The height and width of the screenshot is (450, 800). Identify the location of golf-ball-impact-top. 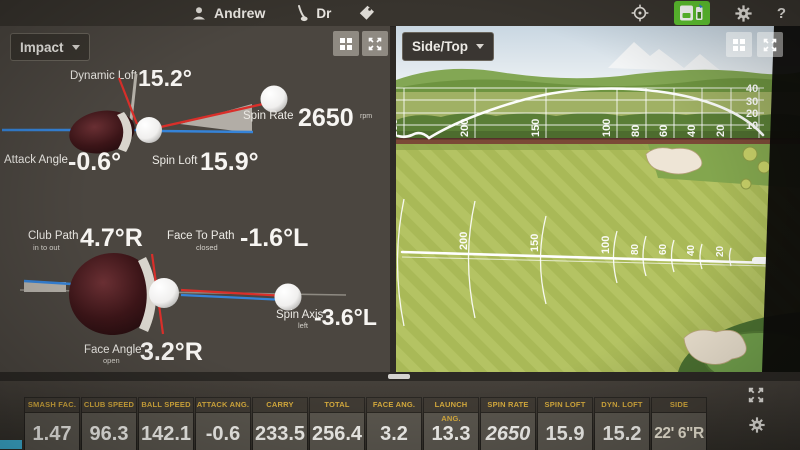
(164, 293).